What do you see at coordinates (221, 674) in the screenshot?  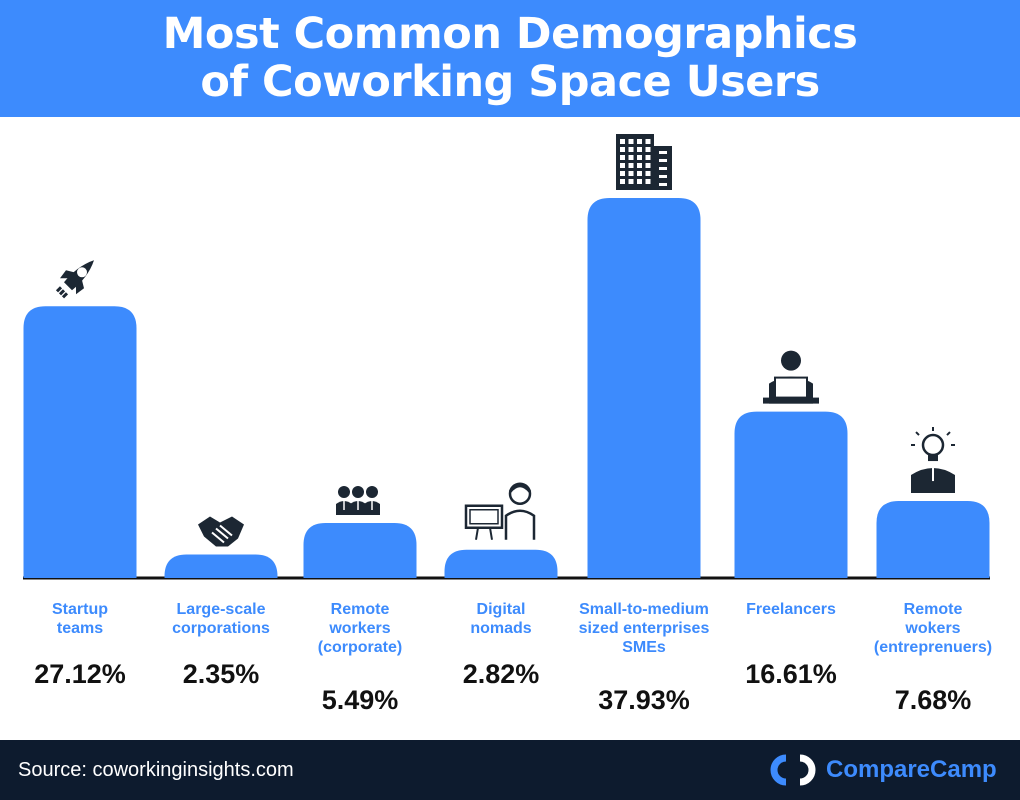 I see `value-label: 2.35%` at bounding box center [221, 674].